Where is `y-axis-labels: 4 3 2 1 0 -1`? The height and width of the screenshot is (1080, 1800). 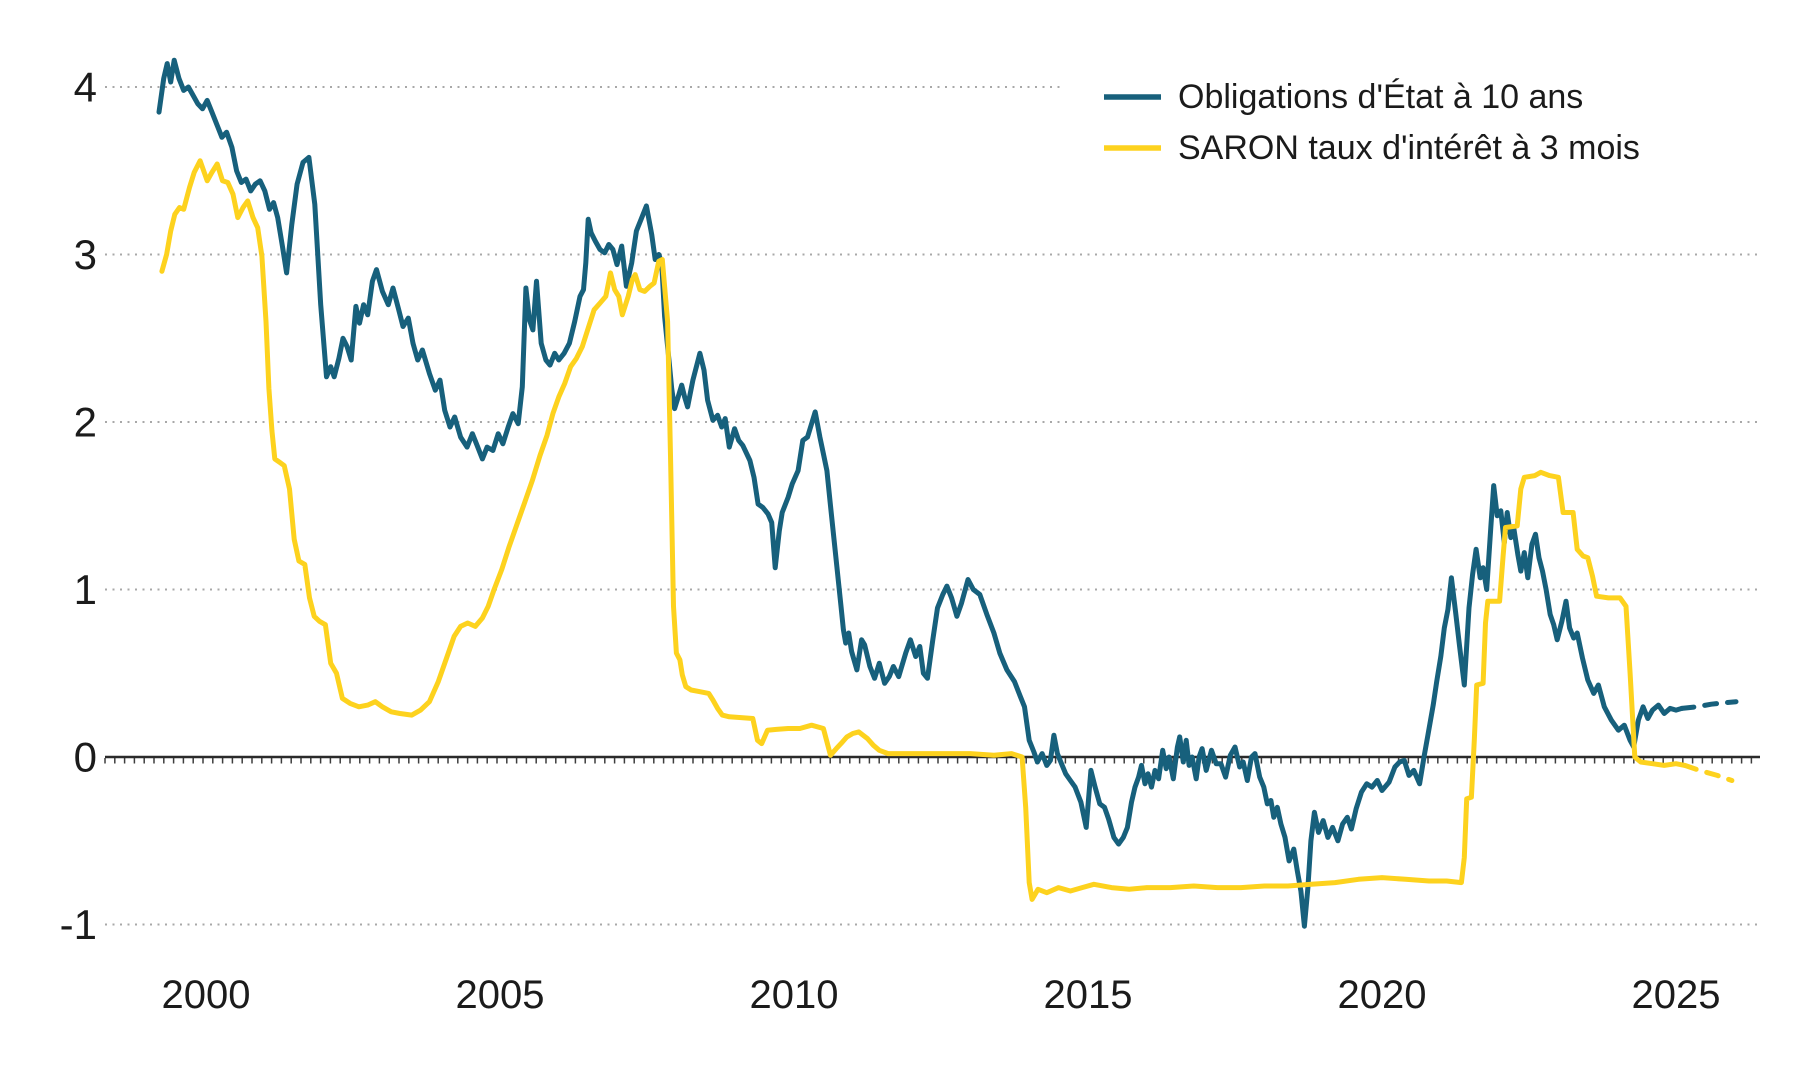
y-axis-labels: 4 3 2 1 0 -1 is located at coordinates (78, 506).